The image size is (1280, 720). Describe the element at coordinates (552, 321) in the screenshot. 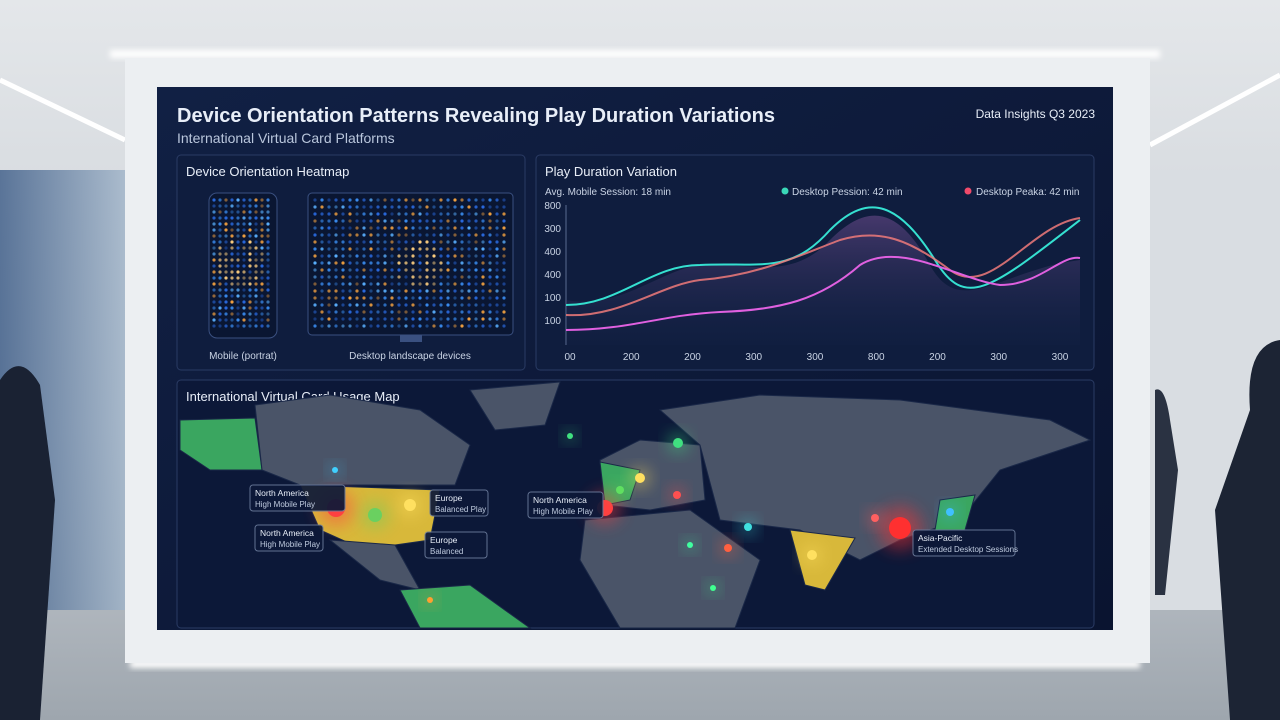

I see `y-tick-label: 100` at that location.